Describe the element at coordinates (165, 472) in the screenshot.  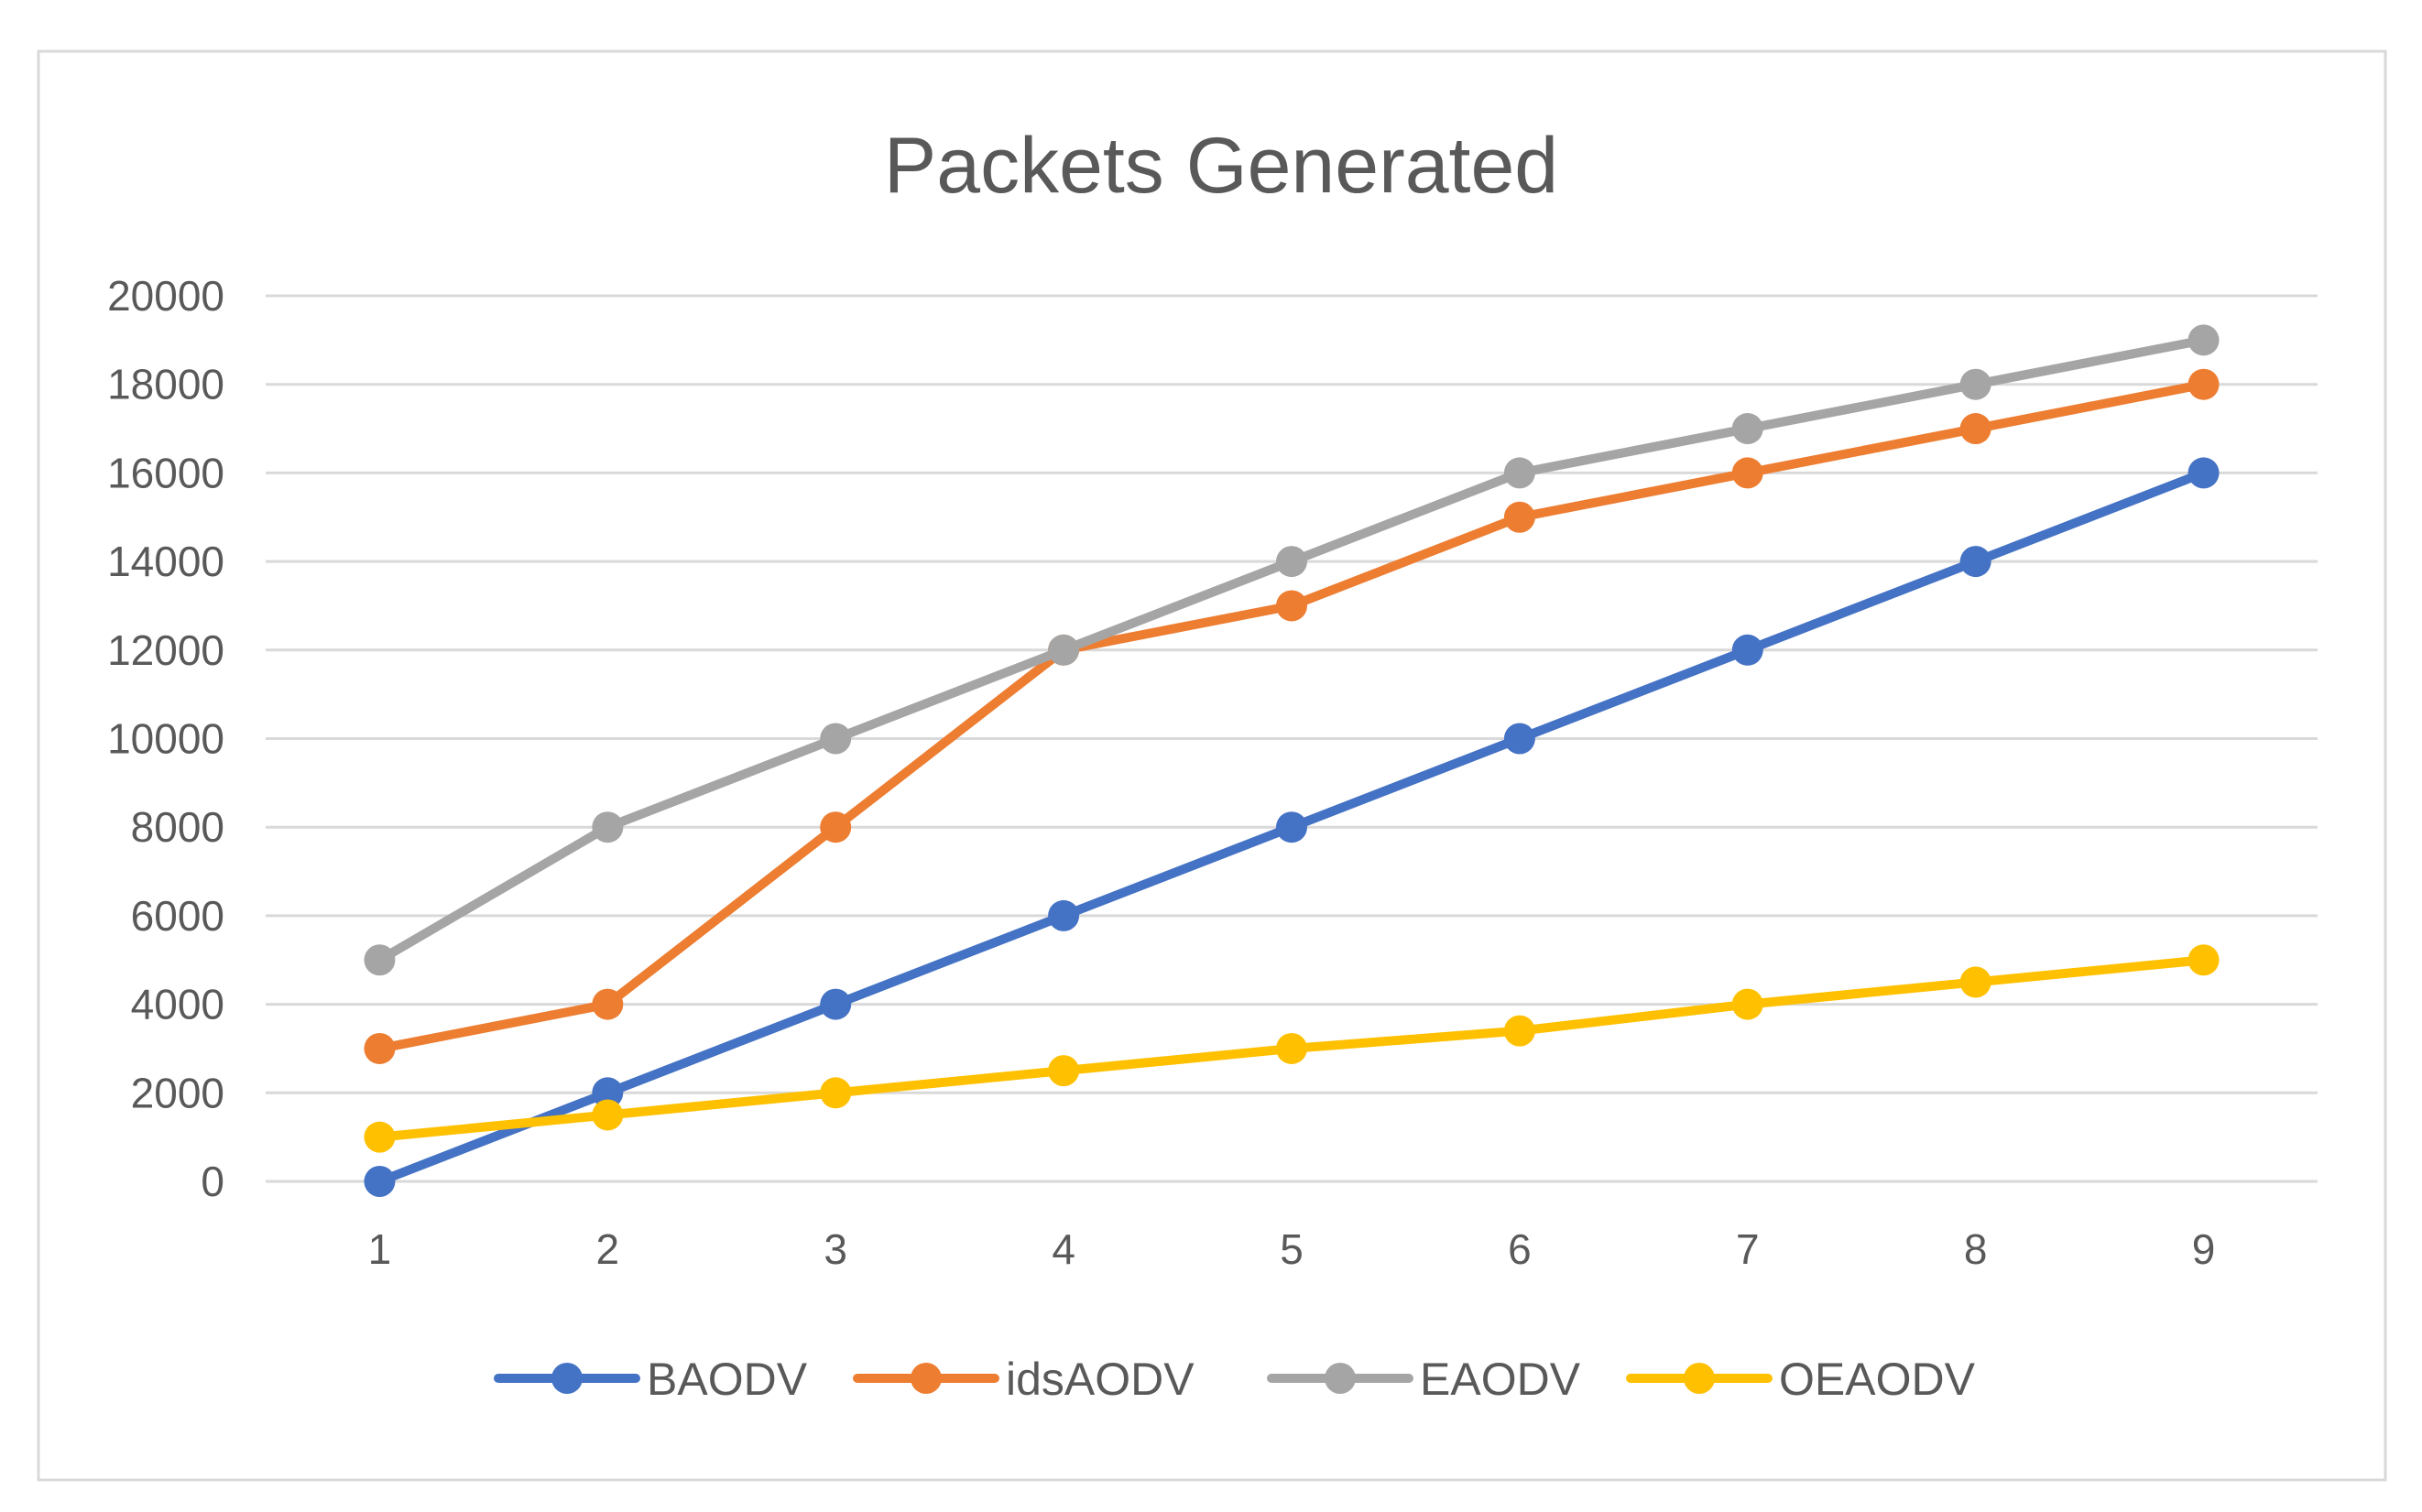
I see `y-tick-label: 16000` at that location.